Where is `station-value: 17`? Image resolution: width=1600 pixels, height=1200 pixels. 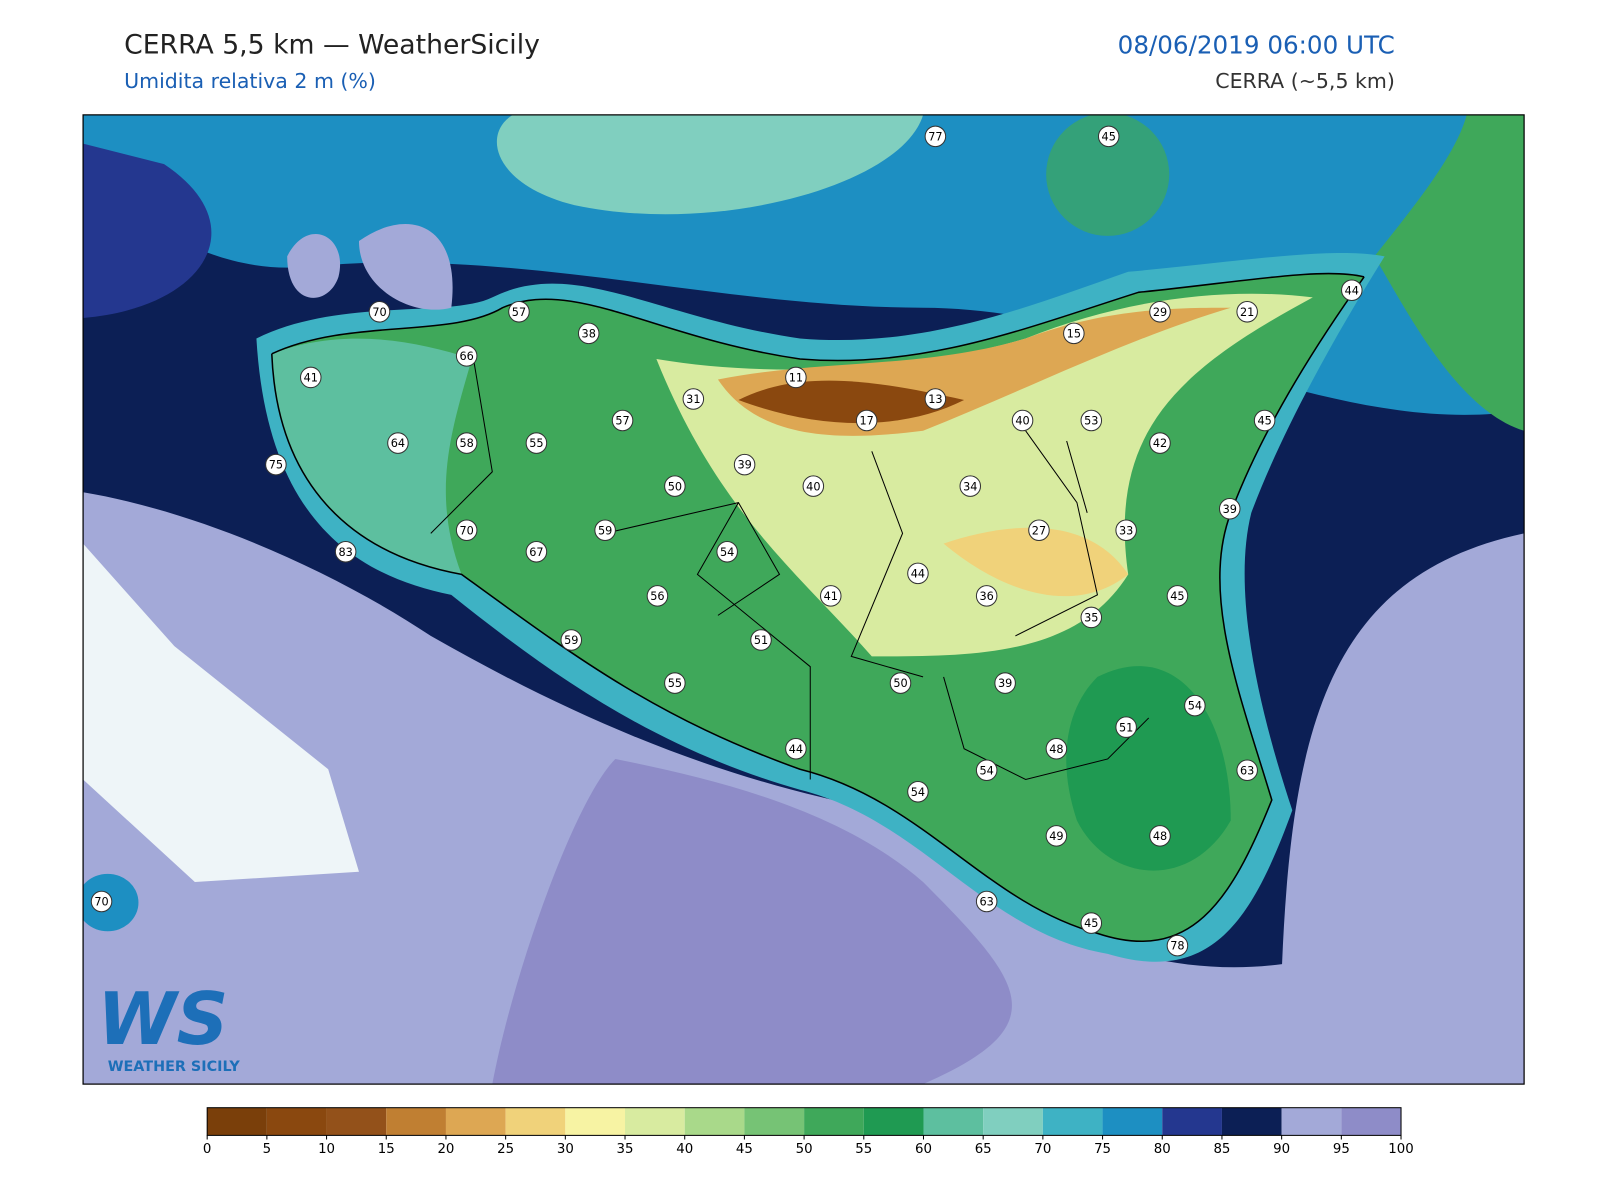 station-value: 17 is located at coordinates (866, 421).